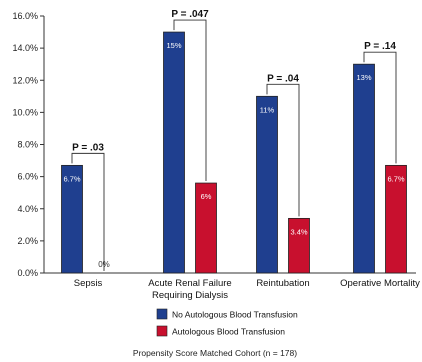 This screenshot has height=362, width=422. What do you see at coordinates (27, 273) in the screenshot?
I see `y-tick-label: 0.0%` at bounding box center [27, 273].